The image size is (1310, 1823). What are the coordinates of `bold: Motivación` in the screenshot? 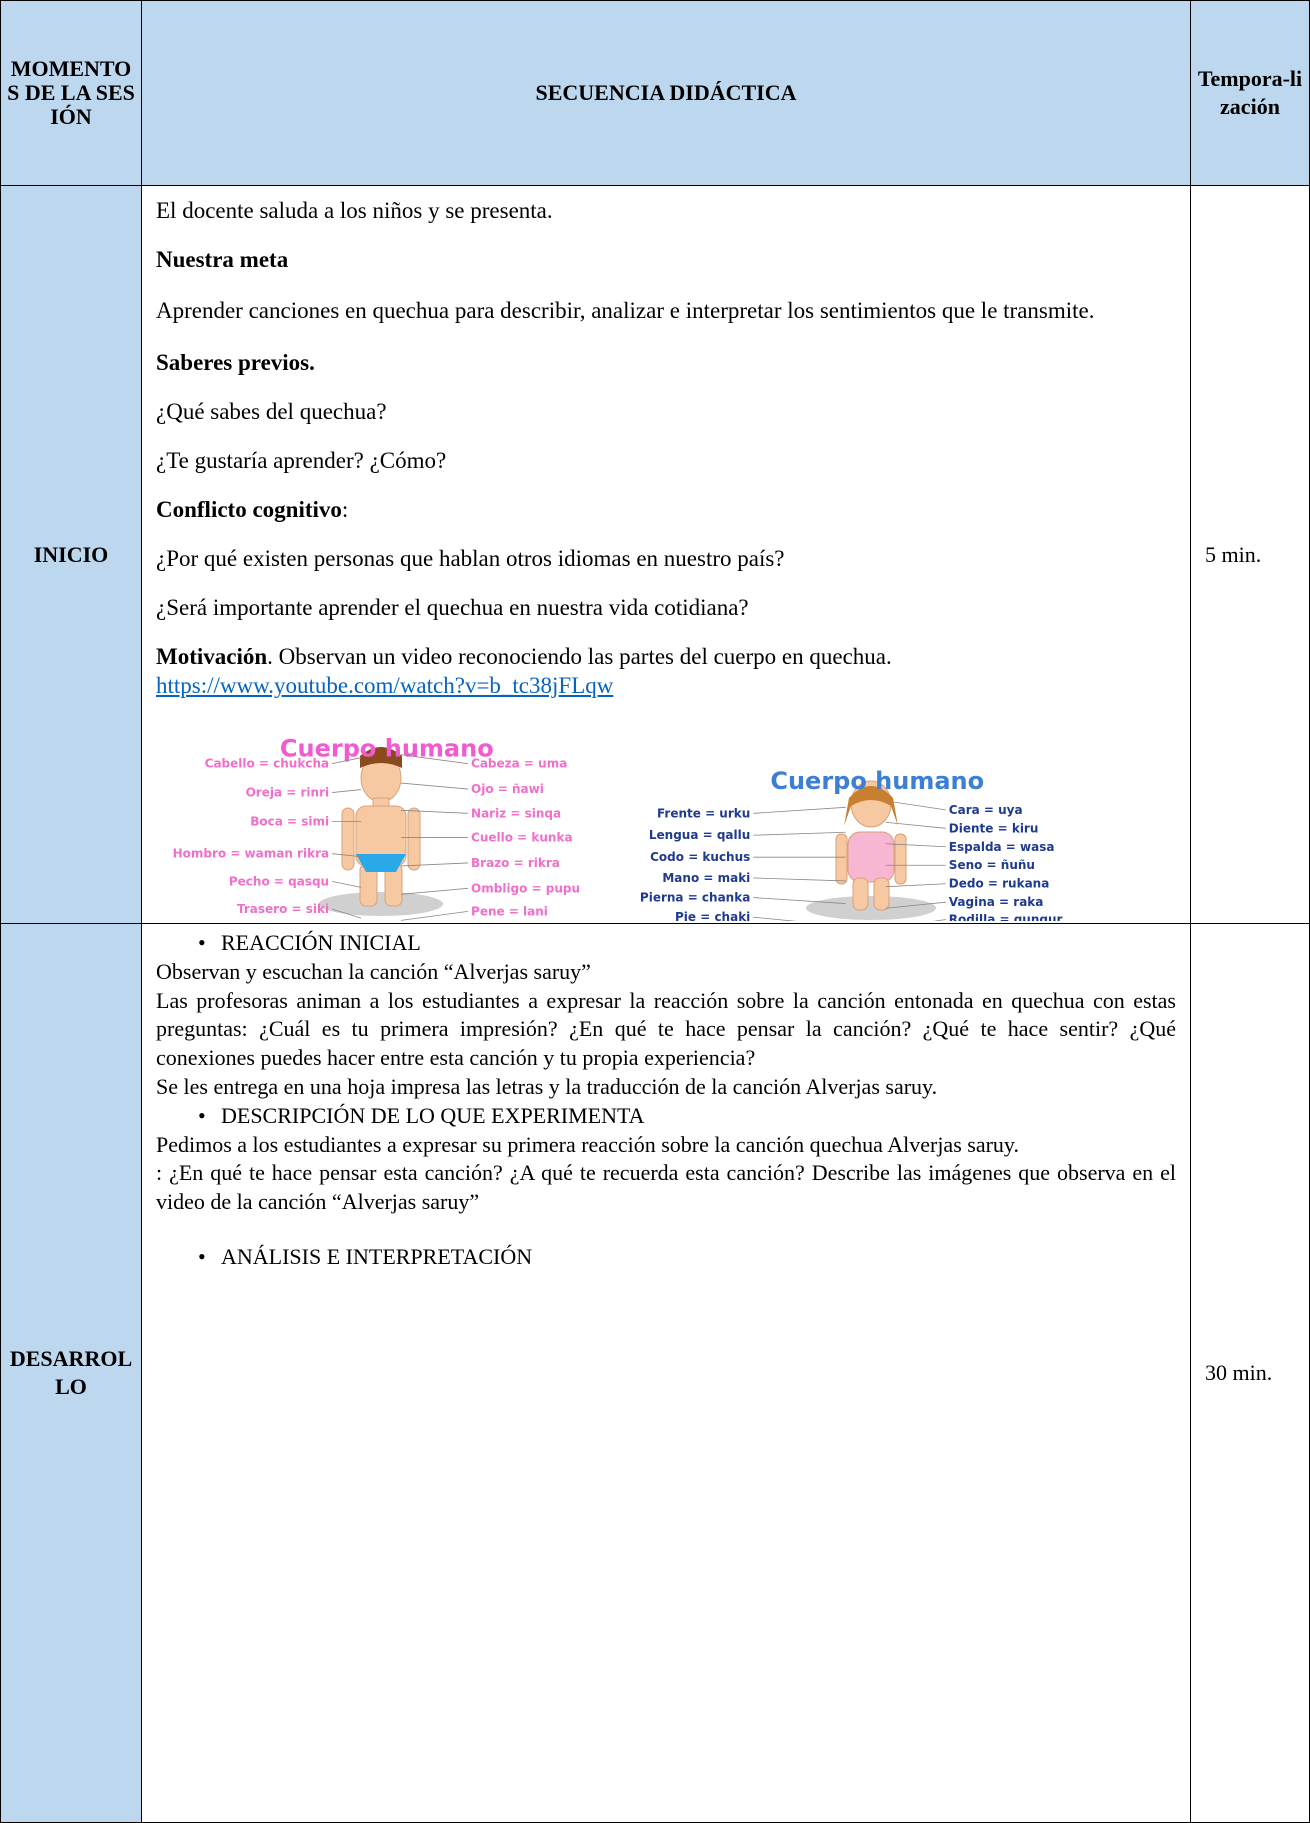 It's located at (212, 656).